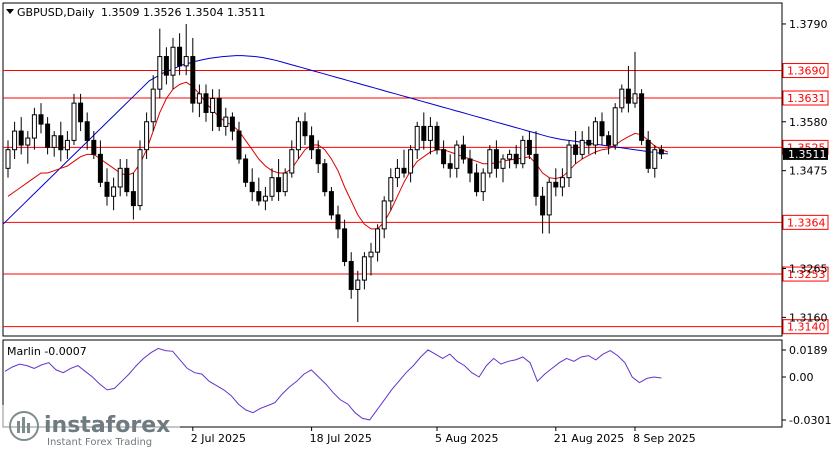 The image size is (840, 454). Describe the element at coordinates (99, 442) in the screenshot. I see `watermark-tagline: Instant Forex Trading` at that location.